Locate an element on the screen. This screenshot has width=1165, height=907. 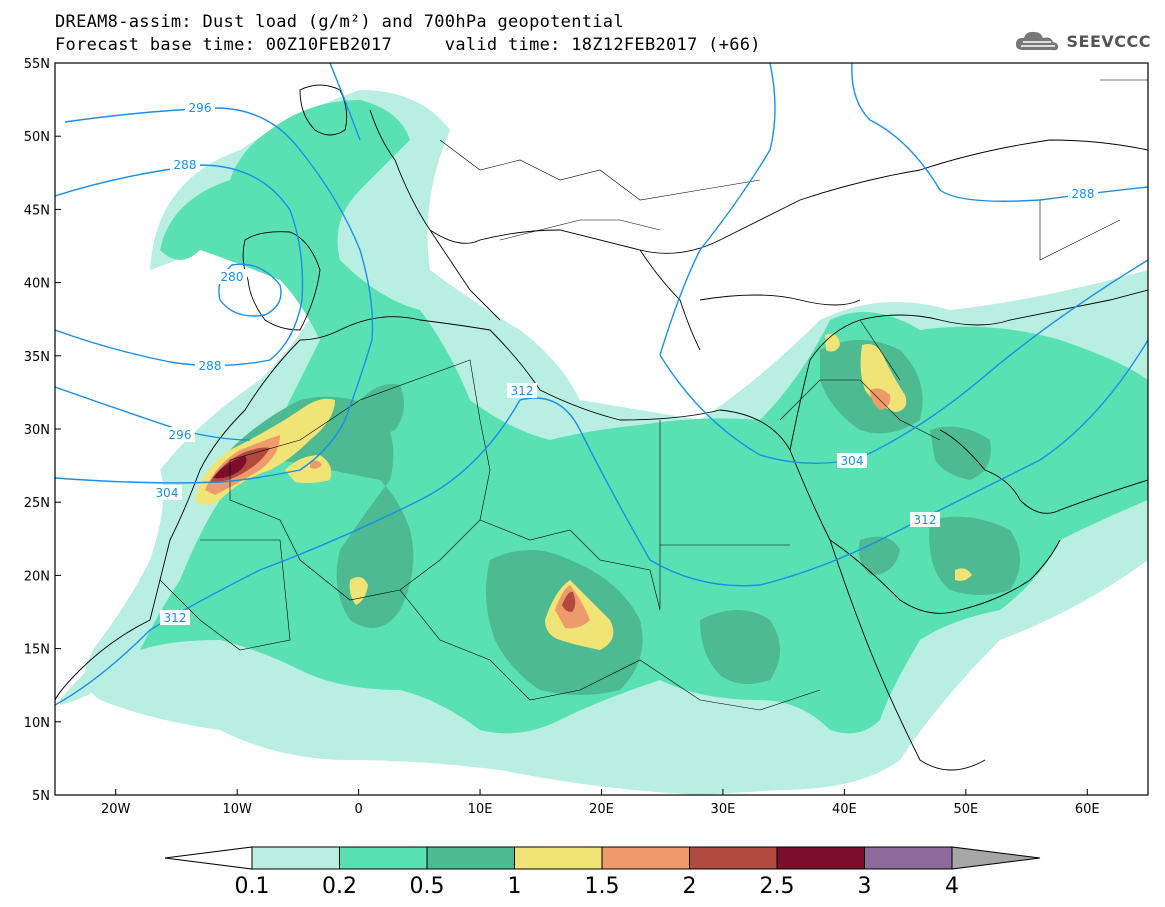
lat-tick-label: 15N is located at coordinates (37, 650).